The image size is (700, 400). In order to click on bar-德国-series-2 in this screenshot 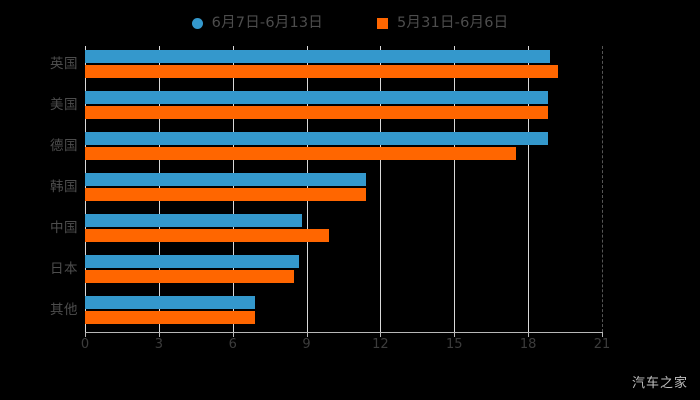, I will do `click(300, 154)`.